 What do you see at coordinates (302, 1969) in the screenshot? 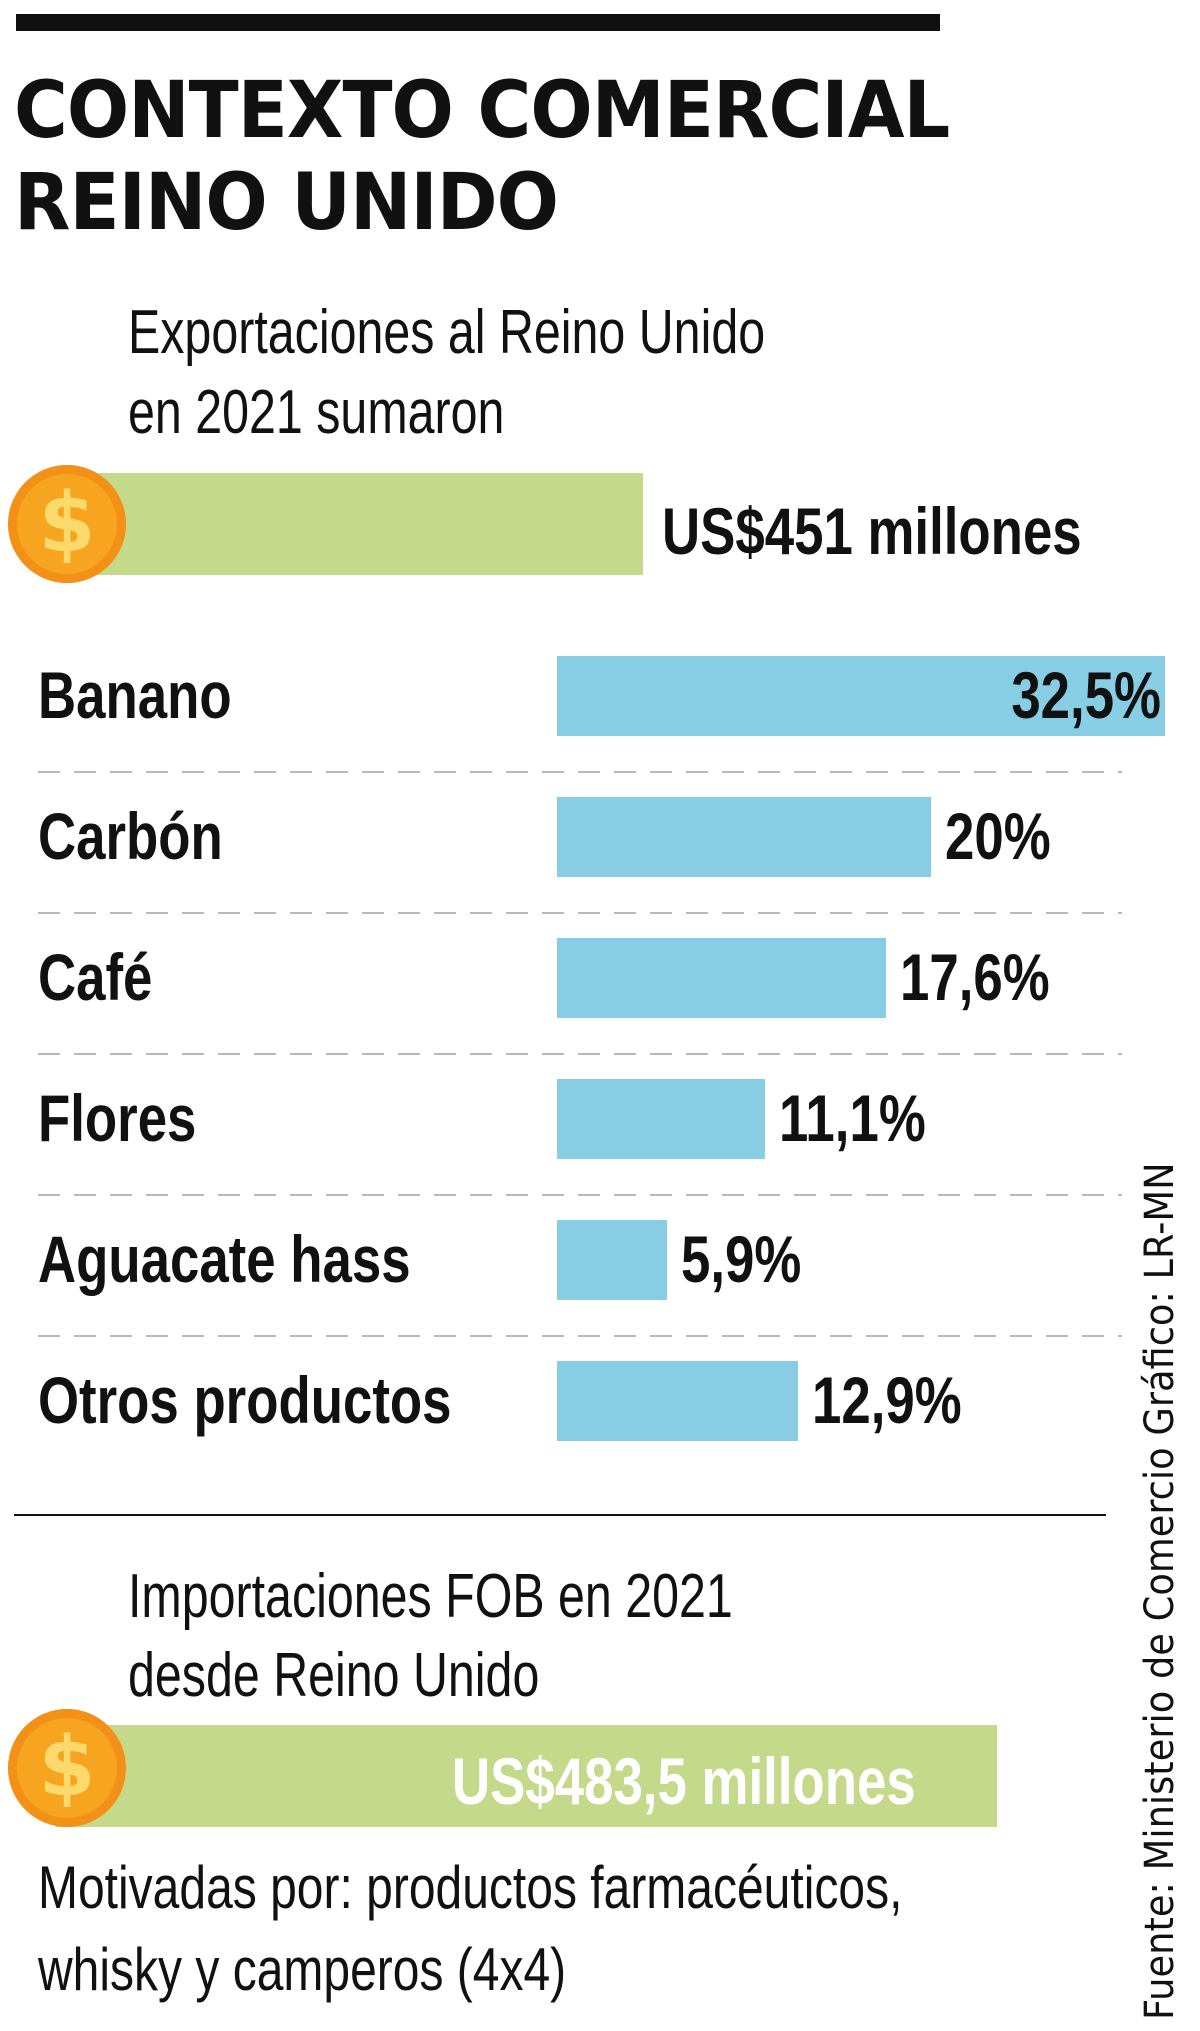
I see `imports-note-line-2: whisky y camperos (4x4)` at bounding box center [302, 1969].